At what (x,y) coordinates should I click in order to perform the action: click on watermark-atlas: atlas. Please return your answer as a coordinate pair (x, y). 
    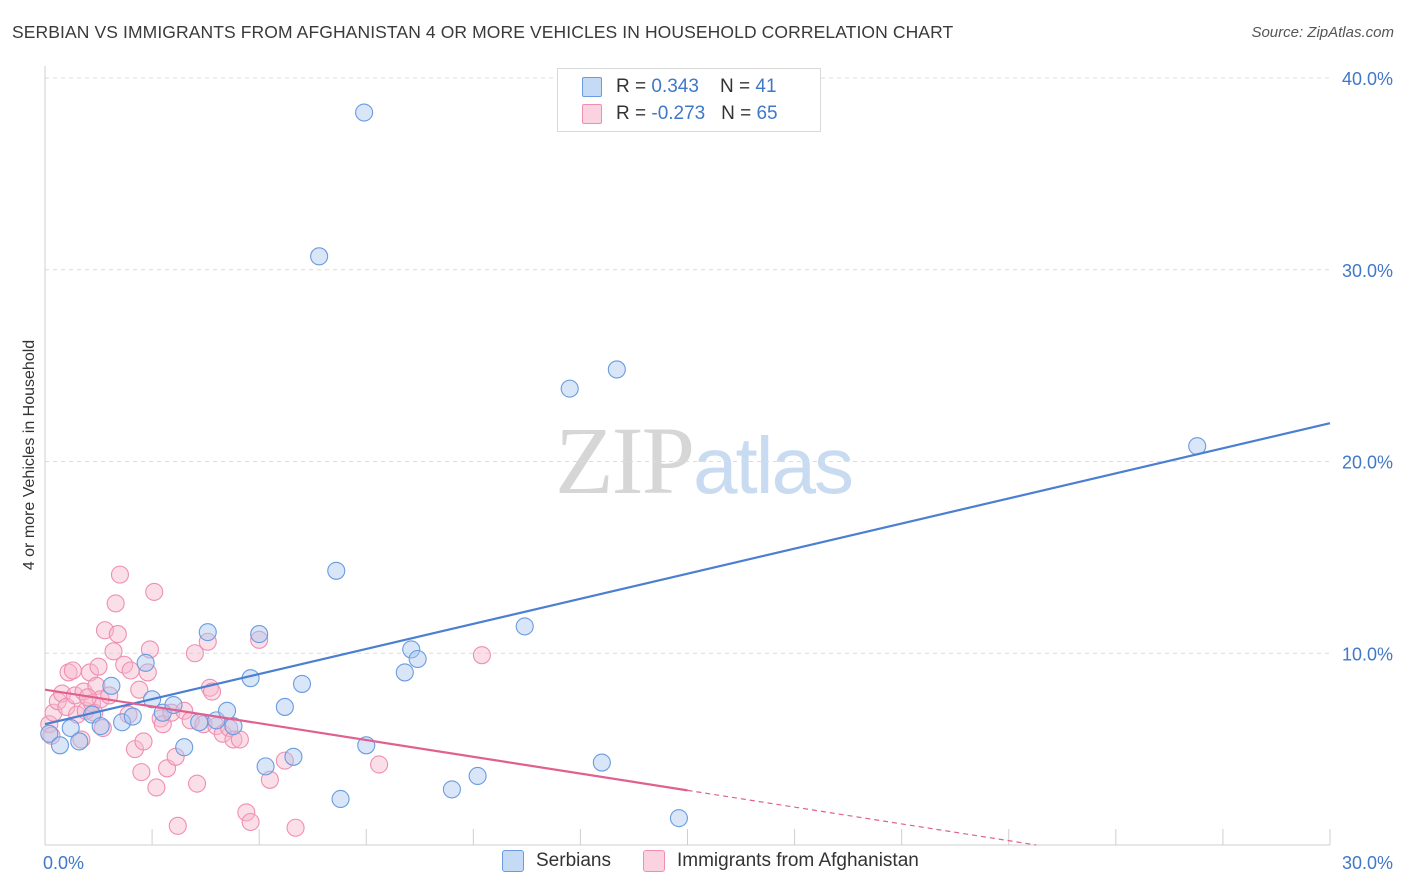
    Looking at the image, I should click on (773, 465).